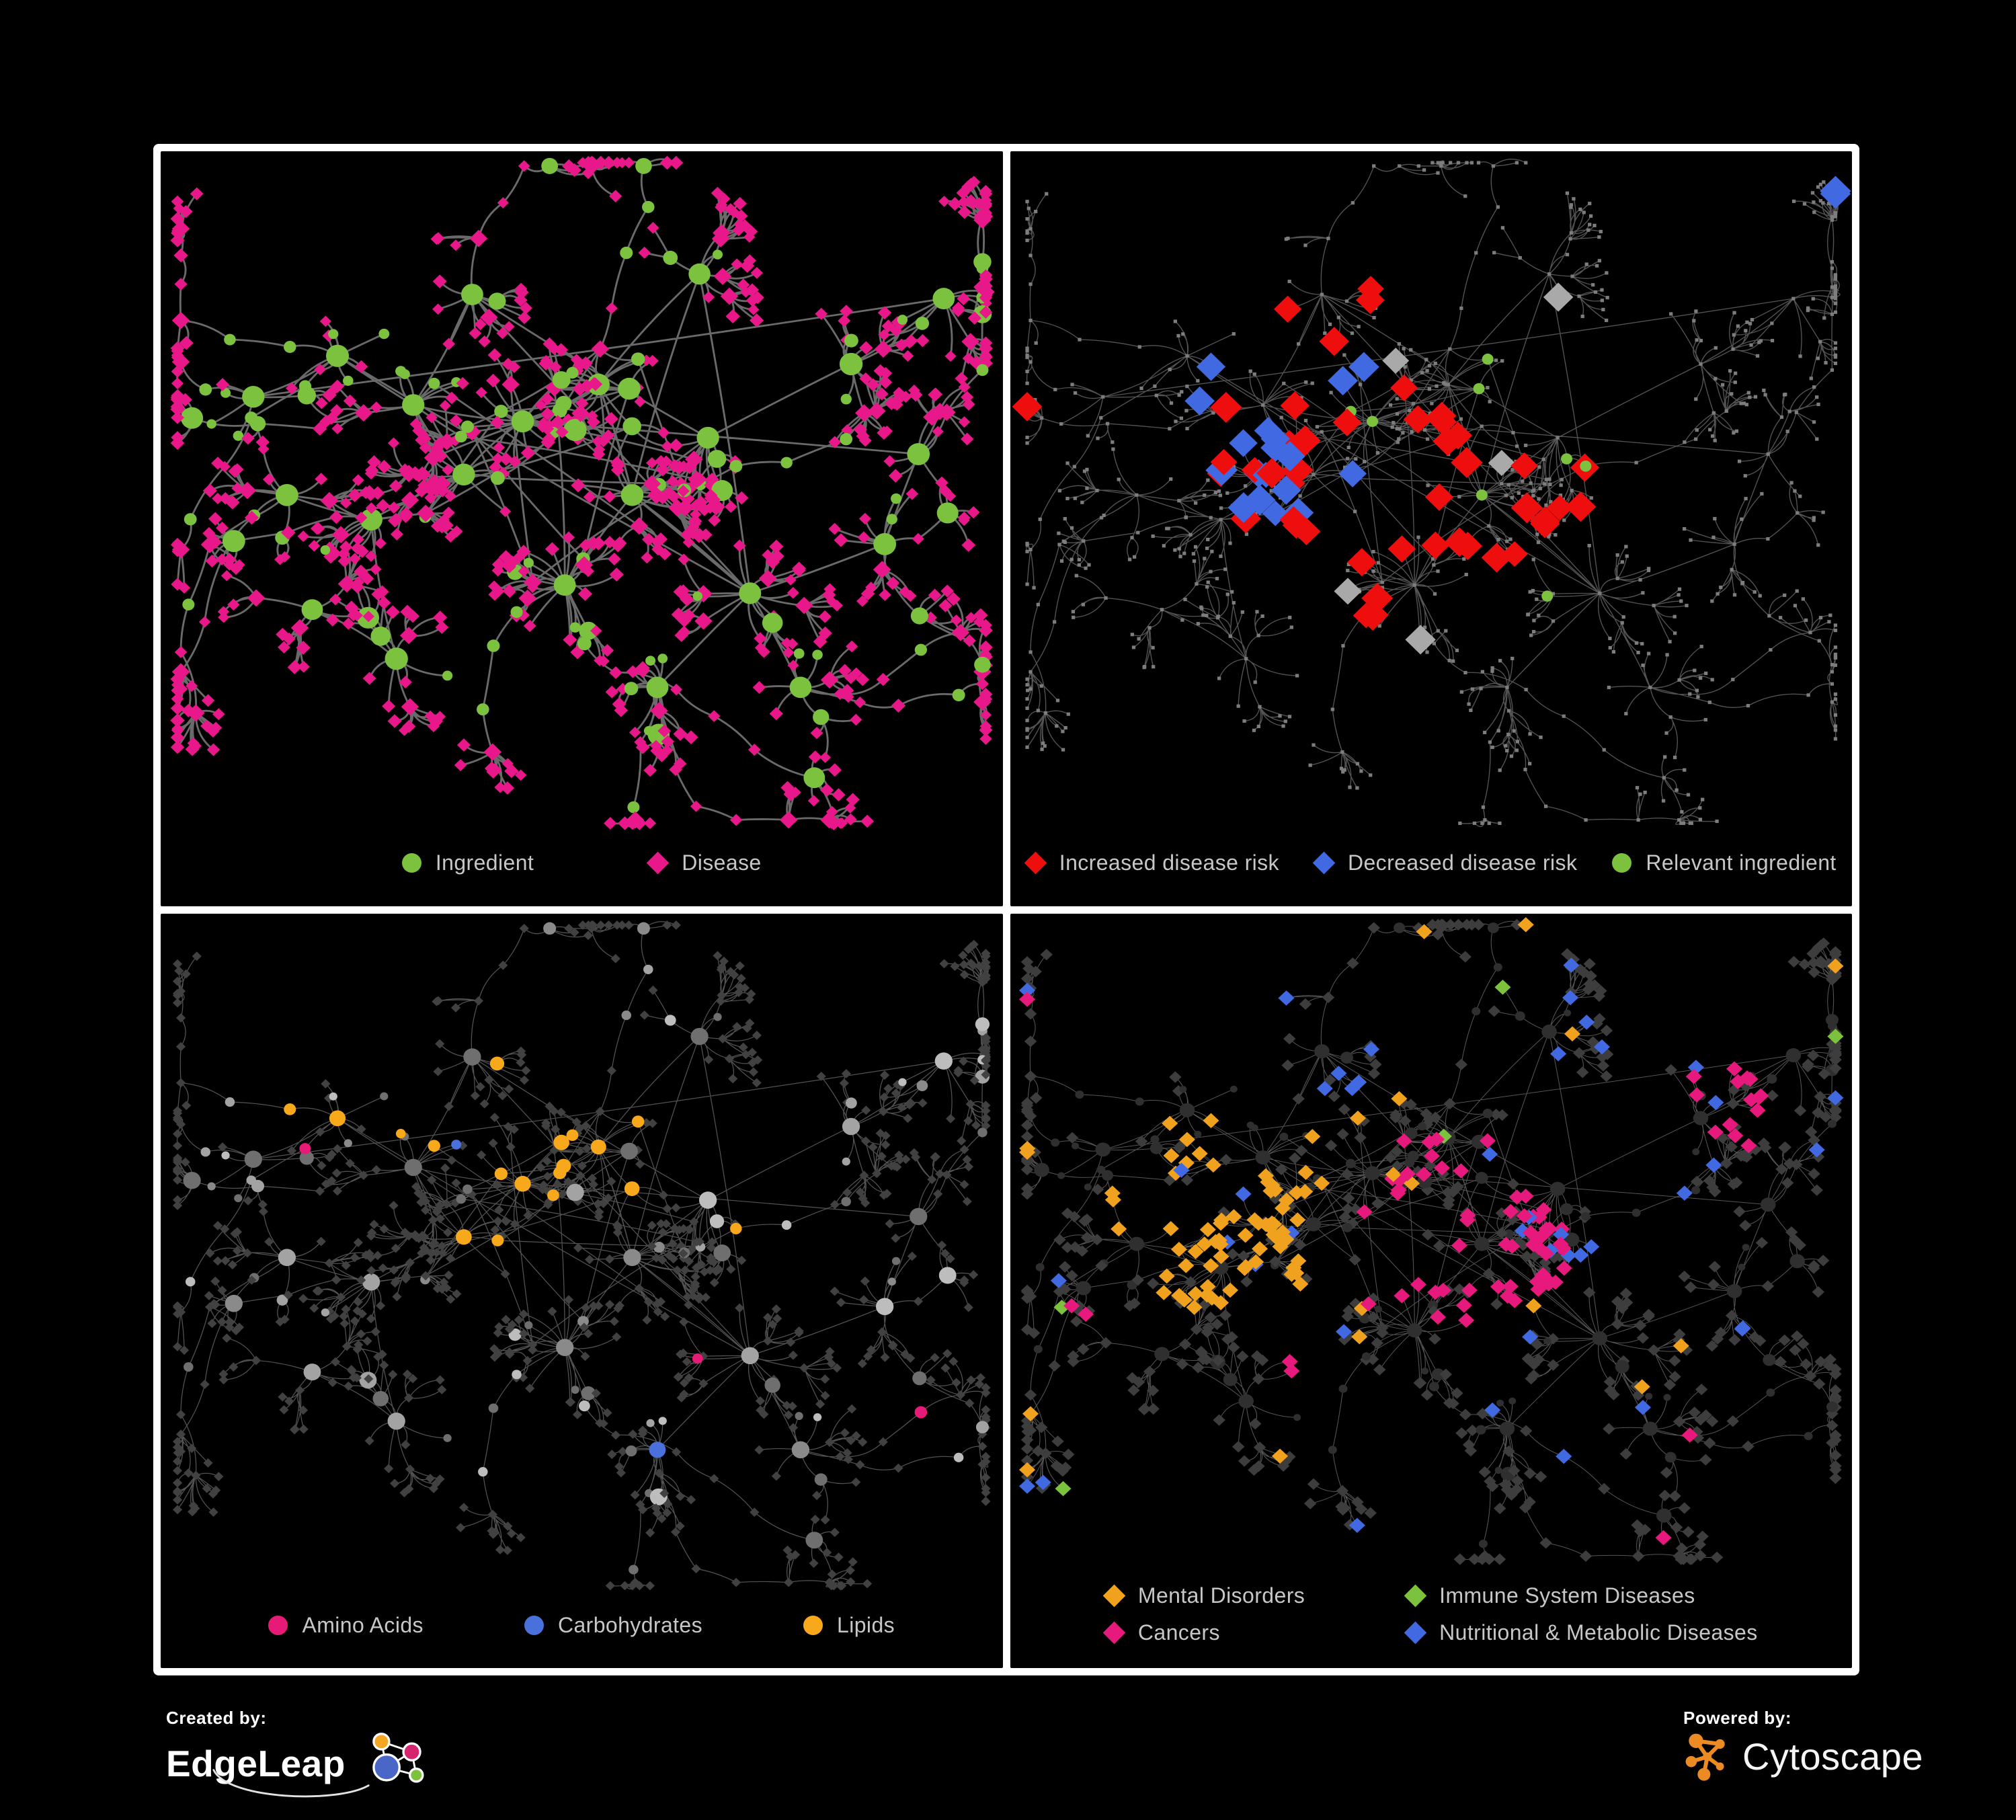  Describe the element at coordinates (1221, 1595) in the screenshot. I see `legend-label: Mental Disorders` at that location.